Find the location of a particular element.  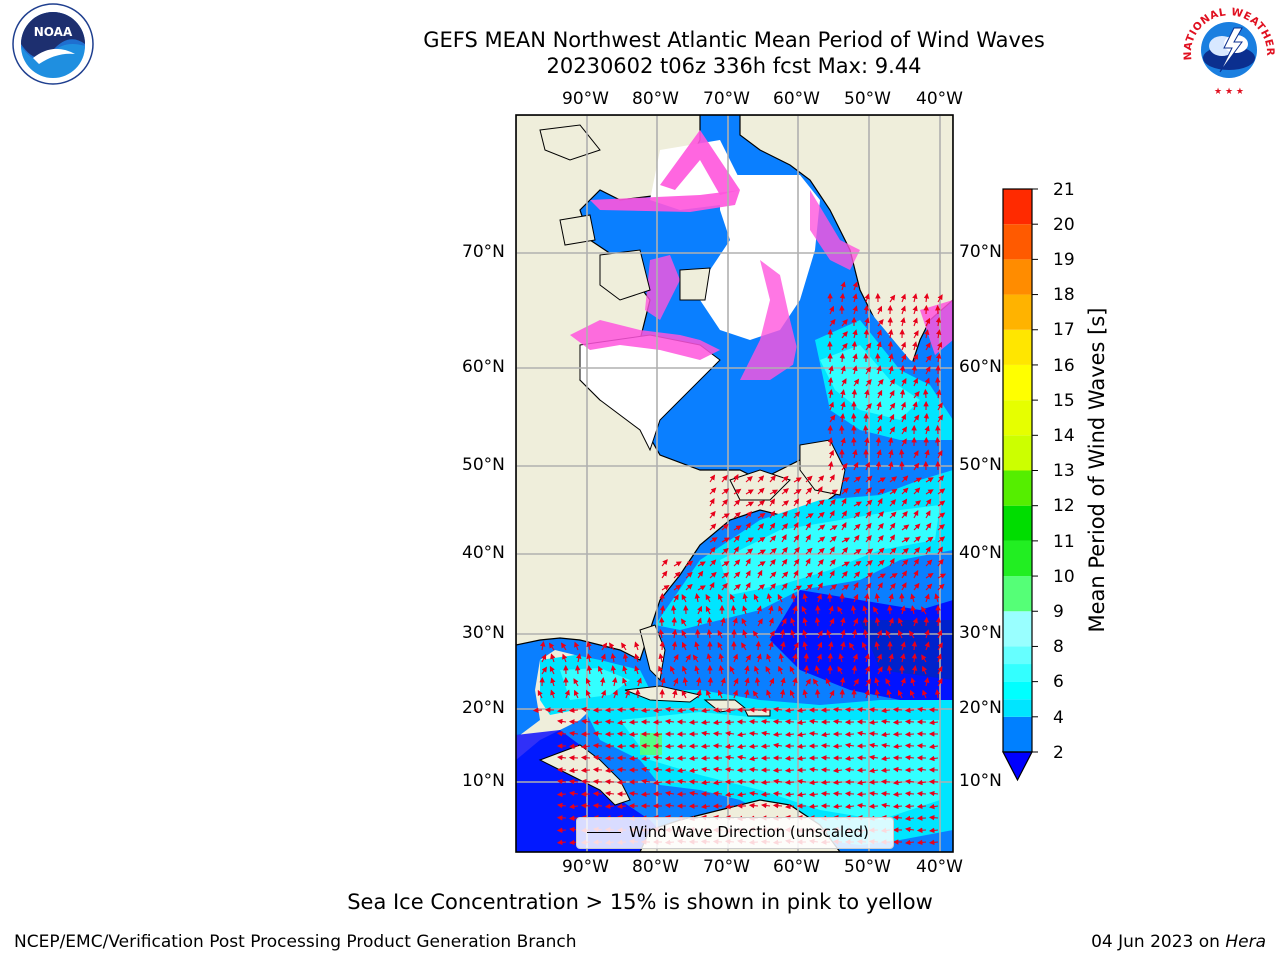

noaa-logo-text: NOAA is located at coordinates (53, 32).